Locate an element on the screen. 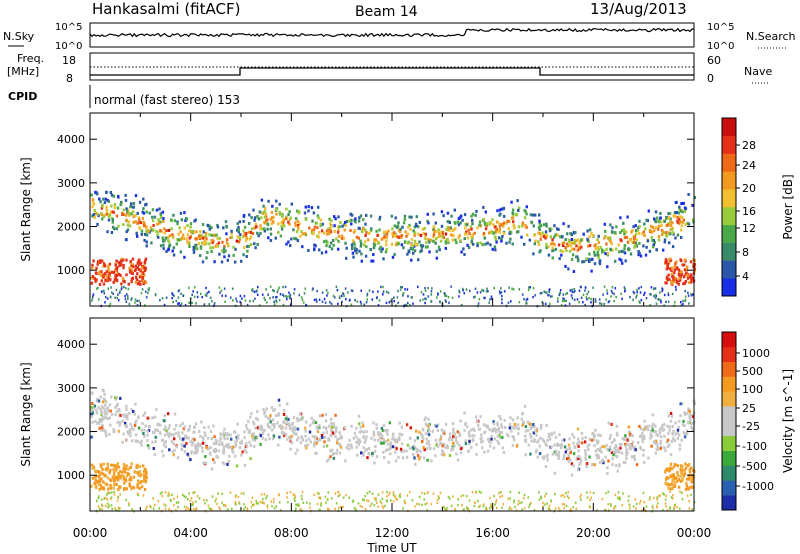  x-tick-label: 00:00 is located at coordinates (694, 533).